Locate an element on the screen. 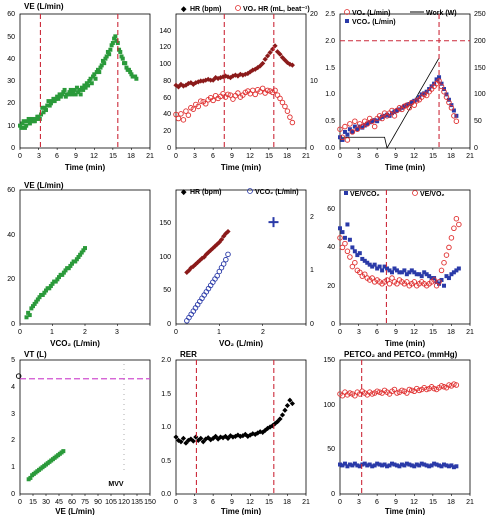 Image resolution: width=500 pixels, height=515 pixels. y-tick-label: 0.0 is located at coordinates (166, 494).